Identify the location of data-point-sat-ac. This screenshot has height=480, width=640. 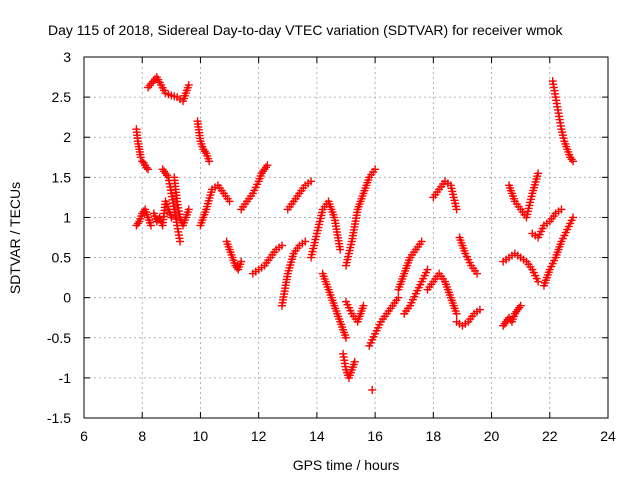
(538, 173).